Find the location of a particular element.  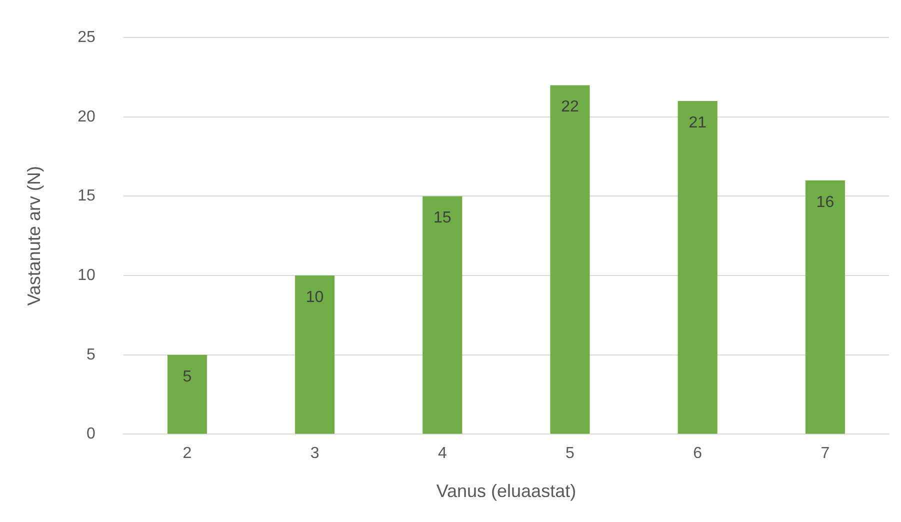

data-label: 5 is located at coordinates (187, 377).